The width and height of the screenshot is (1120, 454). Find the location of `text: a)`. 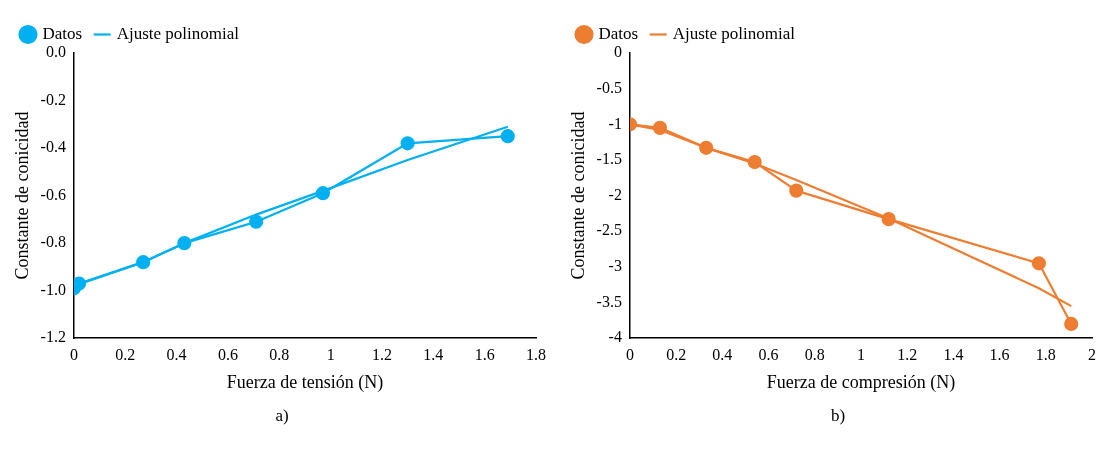

text: a) is located at coordinates (282, 416).